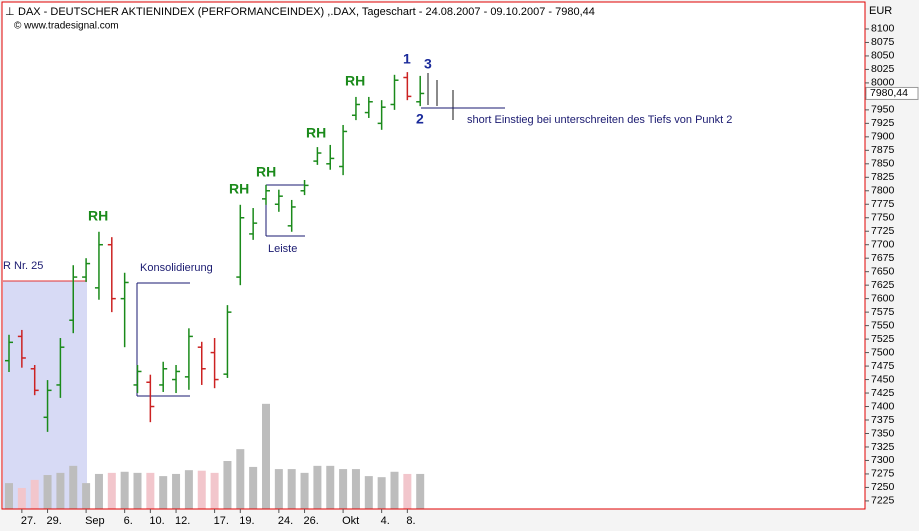 The width and height of the screenshot is (919, 531). I want to click on y-tick-label: 7575, so click(883, 312).